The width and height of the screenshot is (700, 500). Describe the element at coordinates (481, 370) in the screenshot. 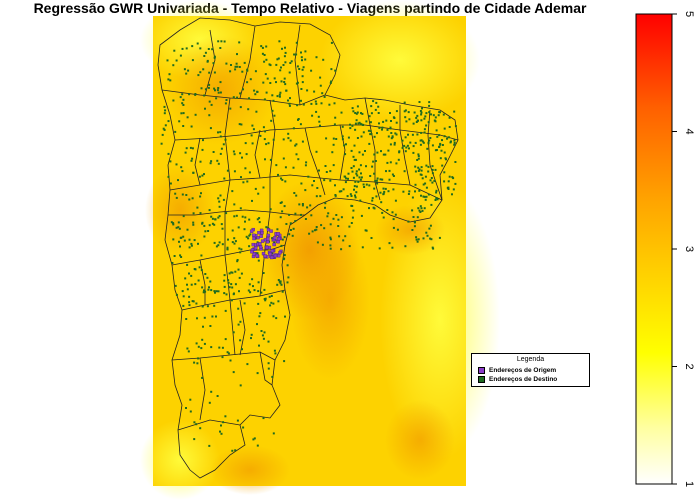

I see `origin-swatch-icon` at that location.